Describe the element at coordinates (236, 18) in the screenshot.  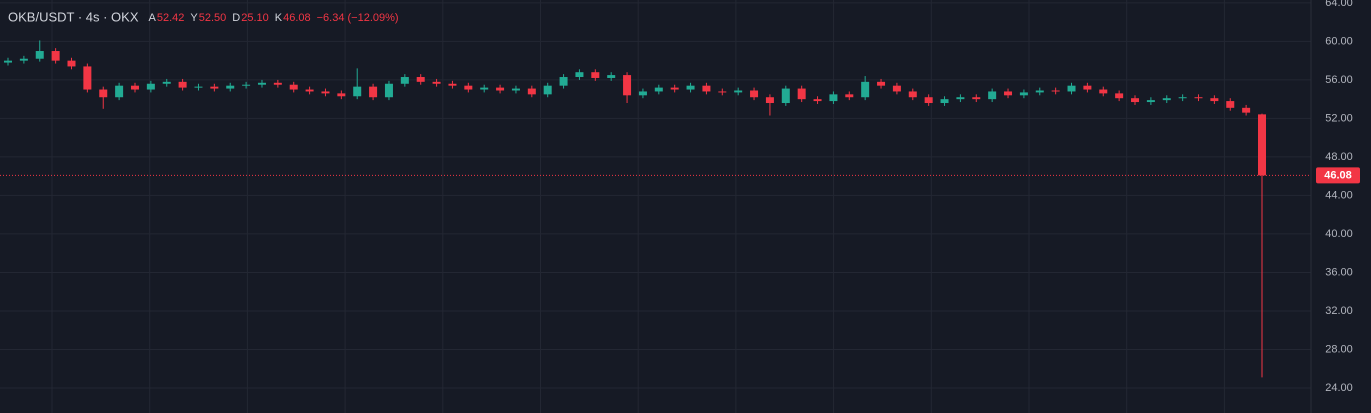
I see `legend-key: D` at that location.